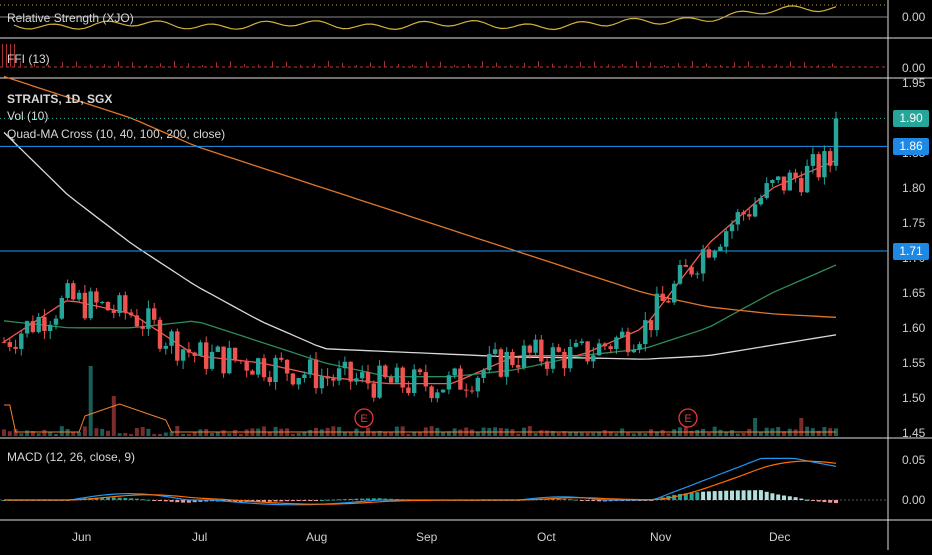 The width and height of the screenshot is (932, 555). Describe the element at coordinates (70, 18) in the screenshot. I see `rs-panel-label: Relative Strength (XJO)` at that location.